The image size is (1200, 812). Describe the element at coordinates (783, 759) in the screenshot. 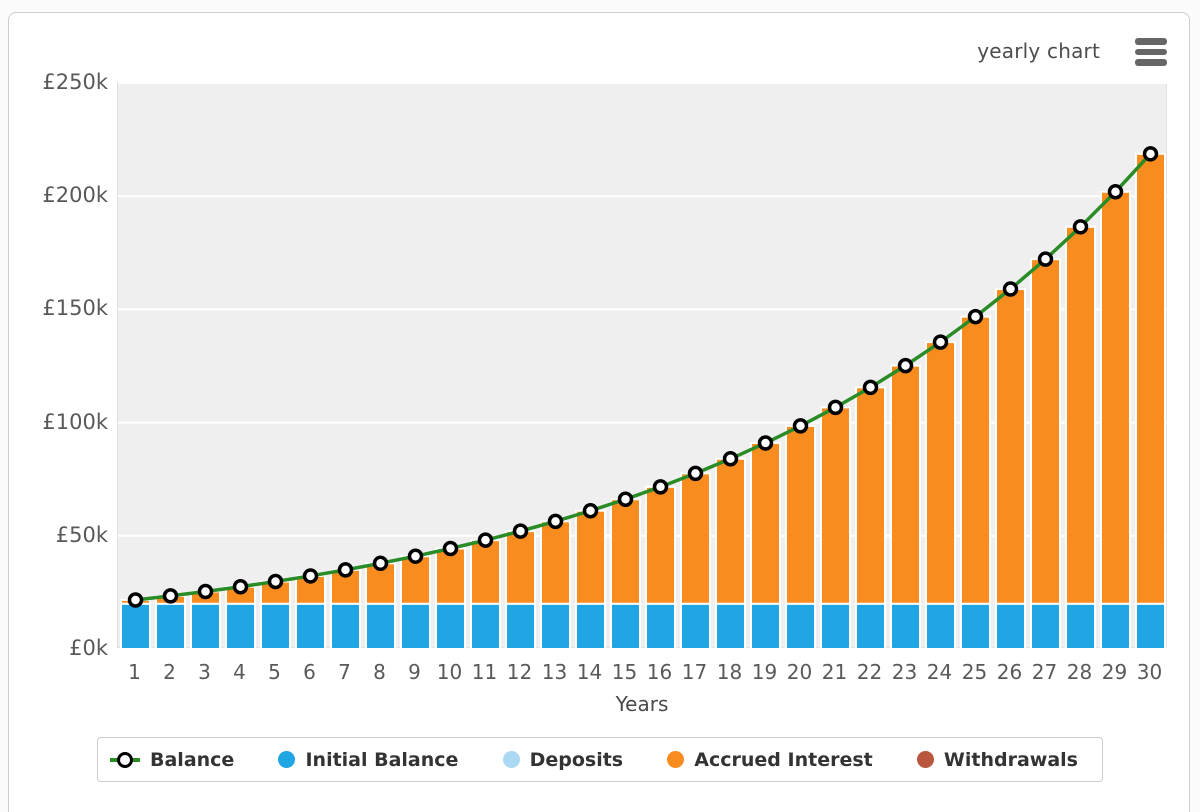

I see `legend-label: Accrued Interest` at that location.